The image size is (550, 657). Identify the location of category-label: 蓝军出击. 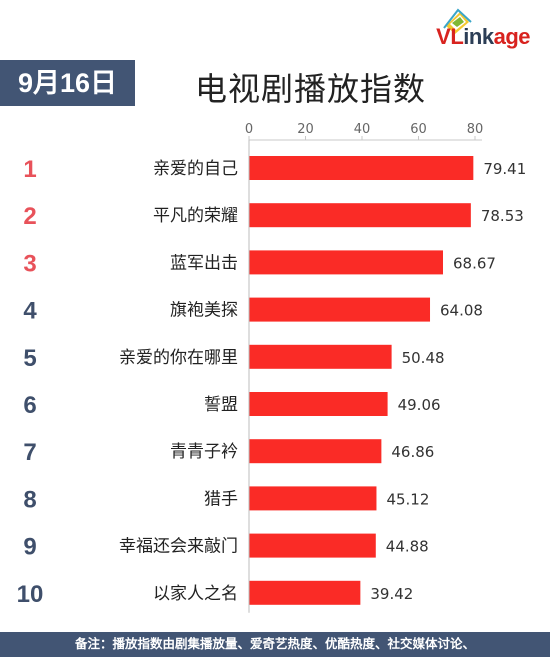
(204, 263).